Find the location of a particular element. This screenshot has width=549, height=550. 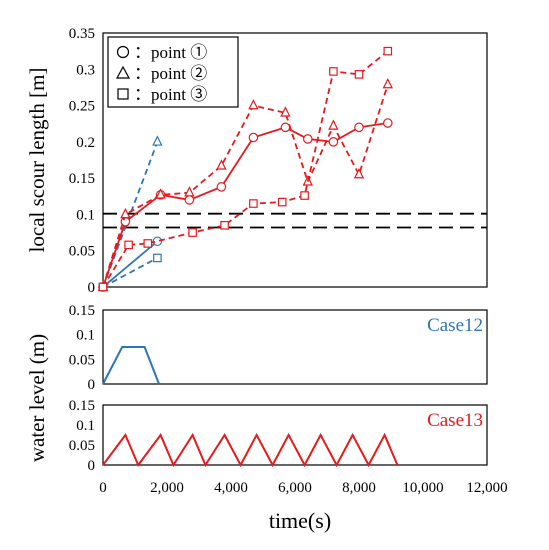

case12-water-level-panel: 0 0.05 0.1 0.15 Case12 is located at coordinates (278, 348).